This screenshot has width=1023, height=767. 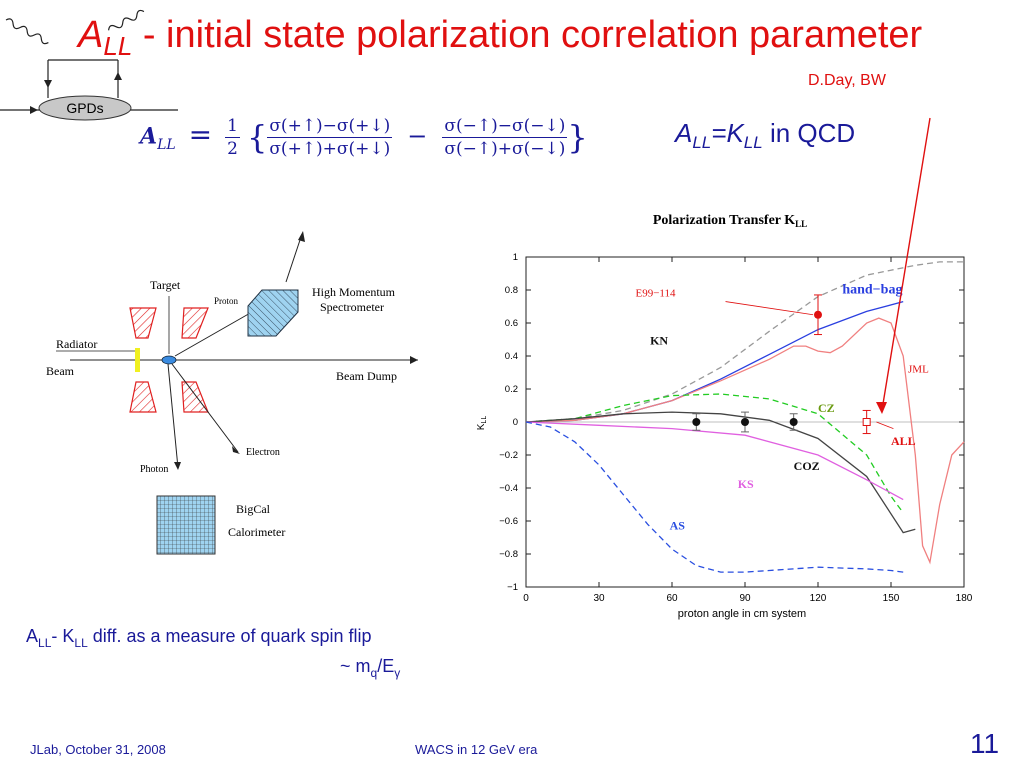 I want to click on qcd-statement: ALL=KLL in QCD, so click(x=765, y=135).